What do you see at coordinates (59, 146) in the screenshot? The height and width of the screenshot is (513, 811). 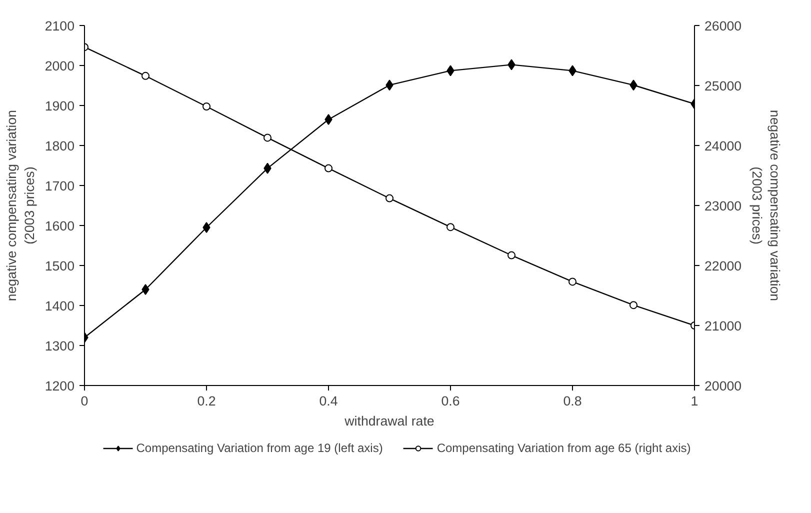 I see `y-tick-label: 1800` at bounding box center [59, 146].